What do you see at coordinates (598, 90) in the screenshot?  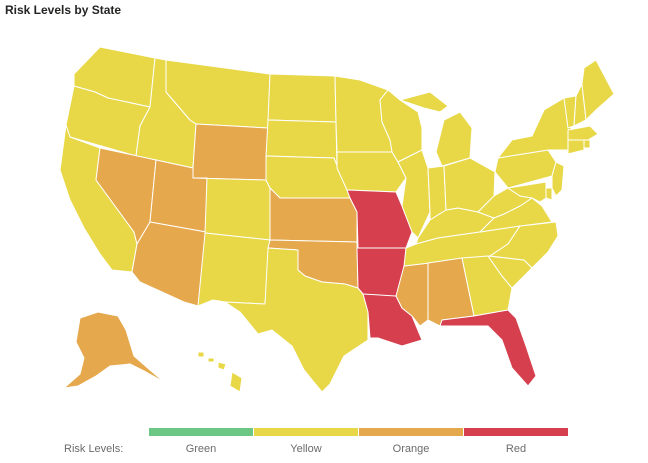 I see `state-me` at bounding box center [598, 90].